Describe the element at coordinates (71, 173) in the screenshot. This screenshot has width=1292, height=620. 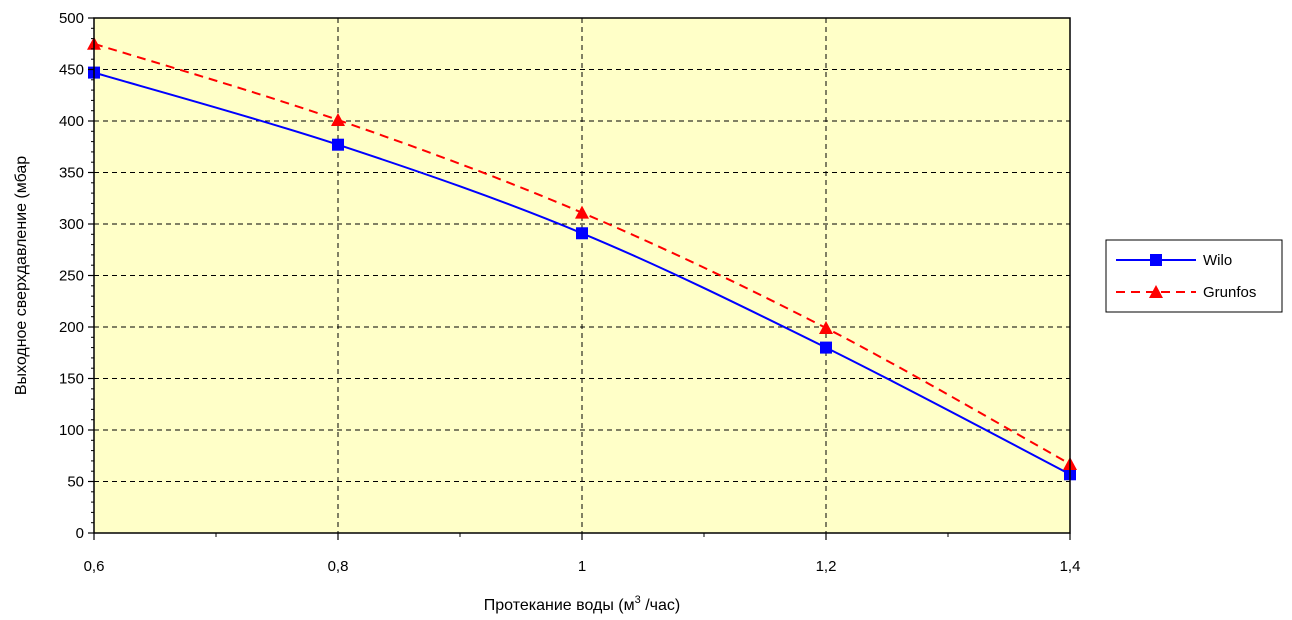
I see `y-tick-label: 350` at that location.